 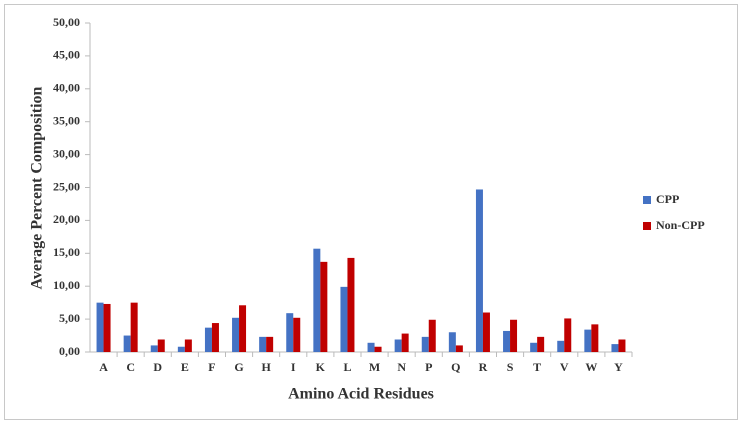 I want to click on y-tick-label: 35,00, so click(x=66, y=120).